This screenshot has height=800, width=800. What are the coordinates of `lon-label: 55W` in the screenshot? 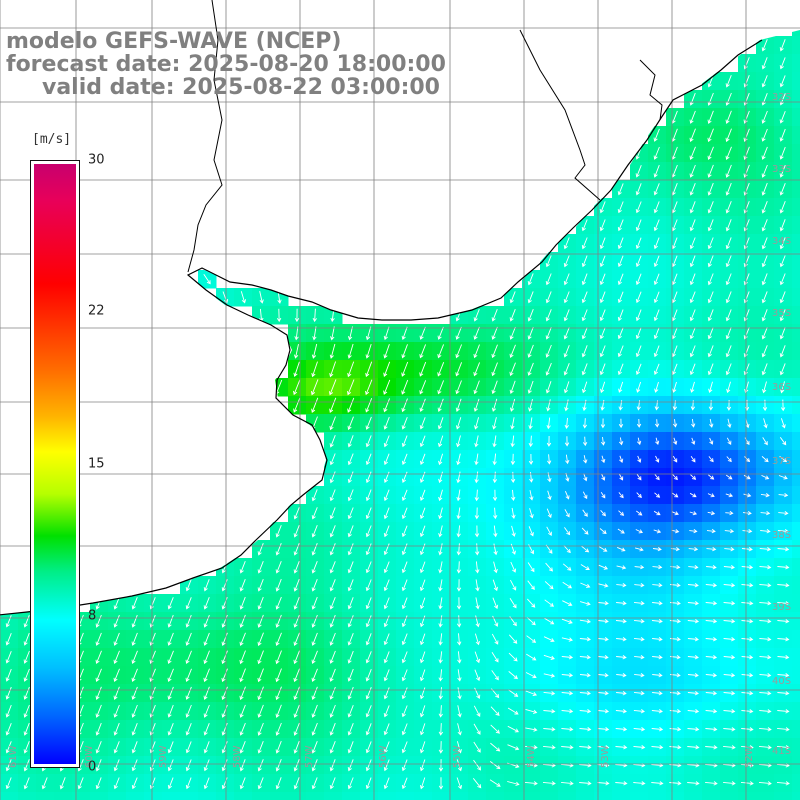 It's located at (457, 756).